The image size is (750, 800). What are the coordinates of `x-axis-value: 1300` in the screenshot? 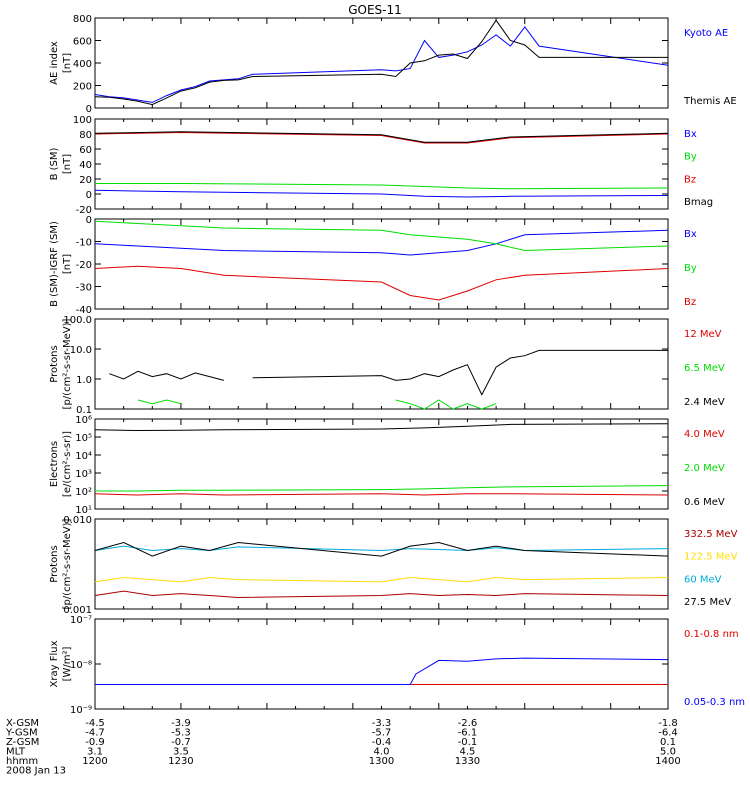 It's located at (381, 761).